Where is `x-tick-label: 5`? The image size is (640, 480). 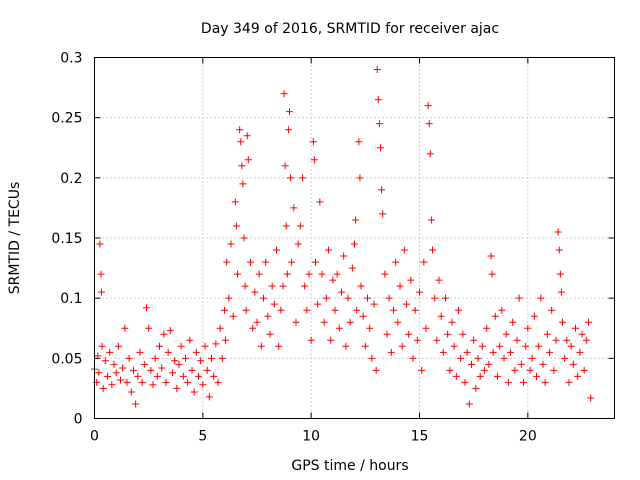 x-tick-label: 5 is located at coordinates (202, 437).